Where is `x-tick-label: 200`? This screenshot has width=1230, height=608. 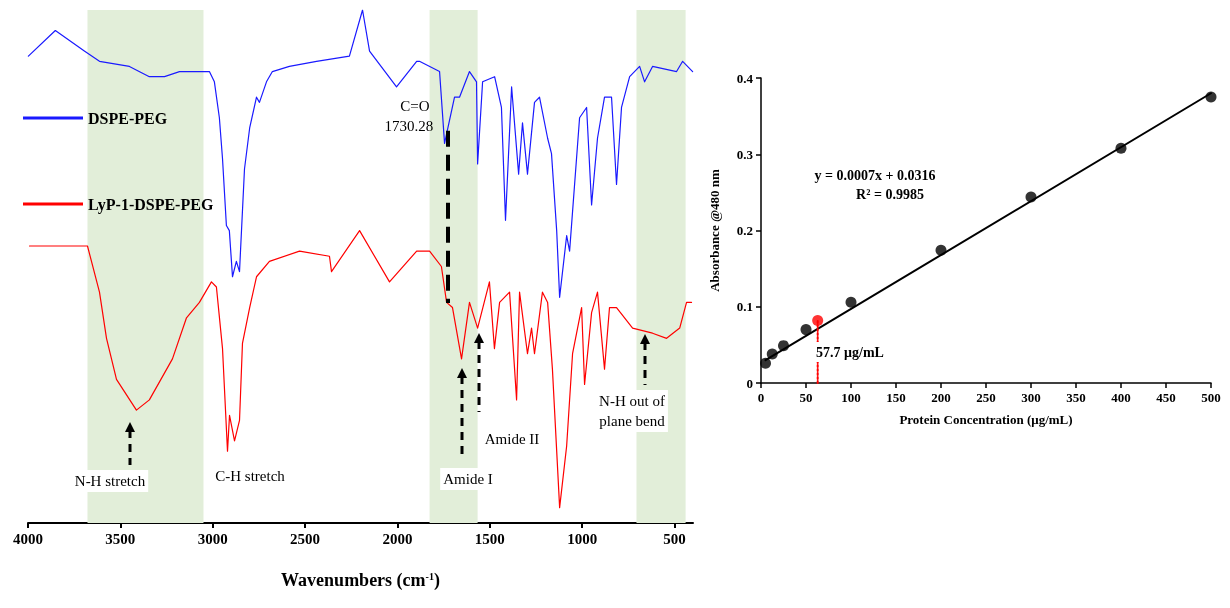 x-tick-label: 200 is located at coordinates (941, 397).